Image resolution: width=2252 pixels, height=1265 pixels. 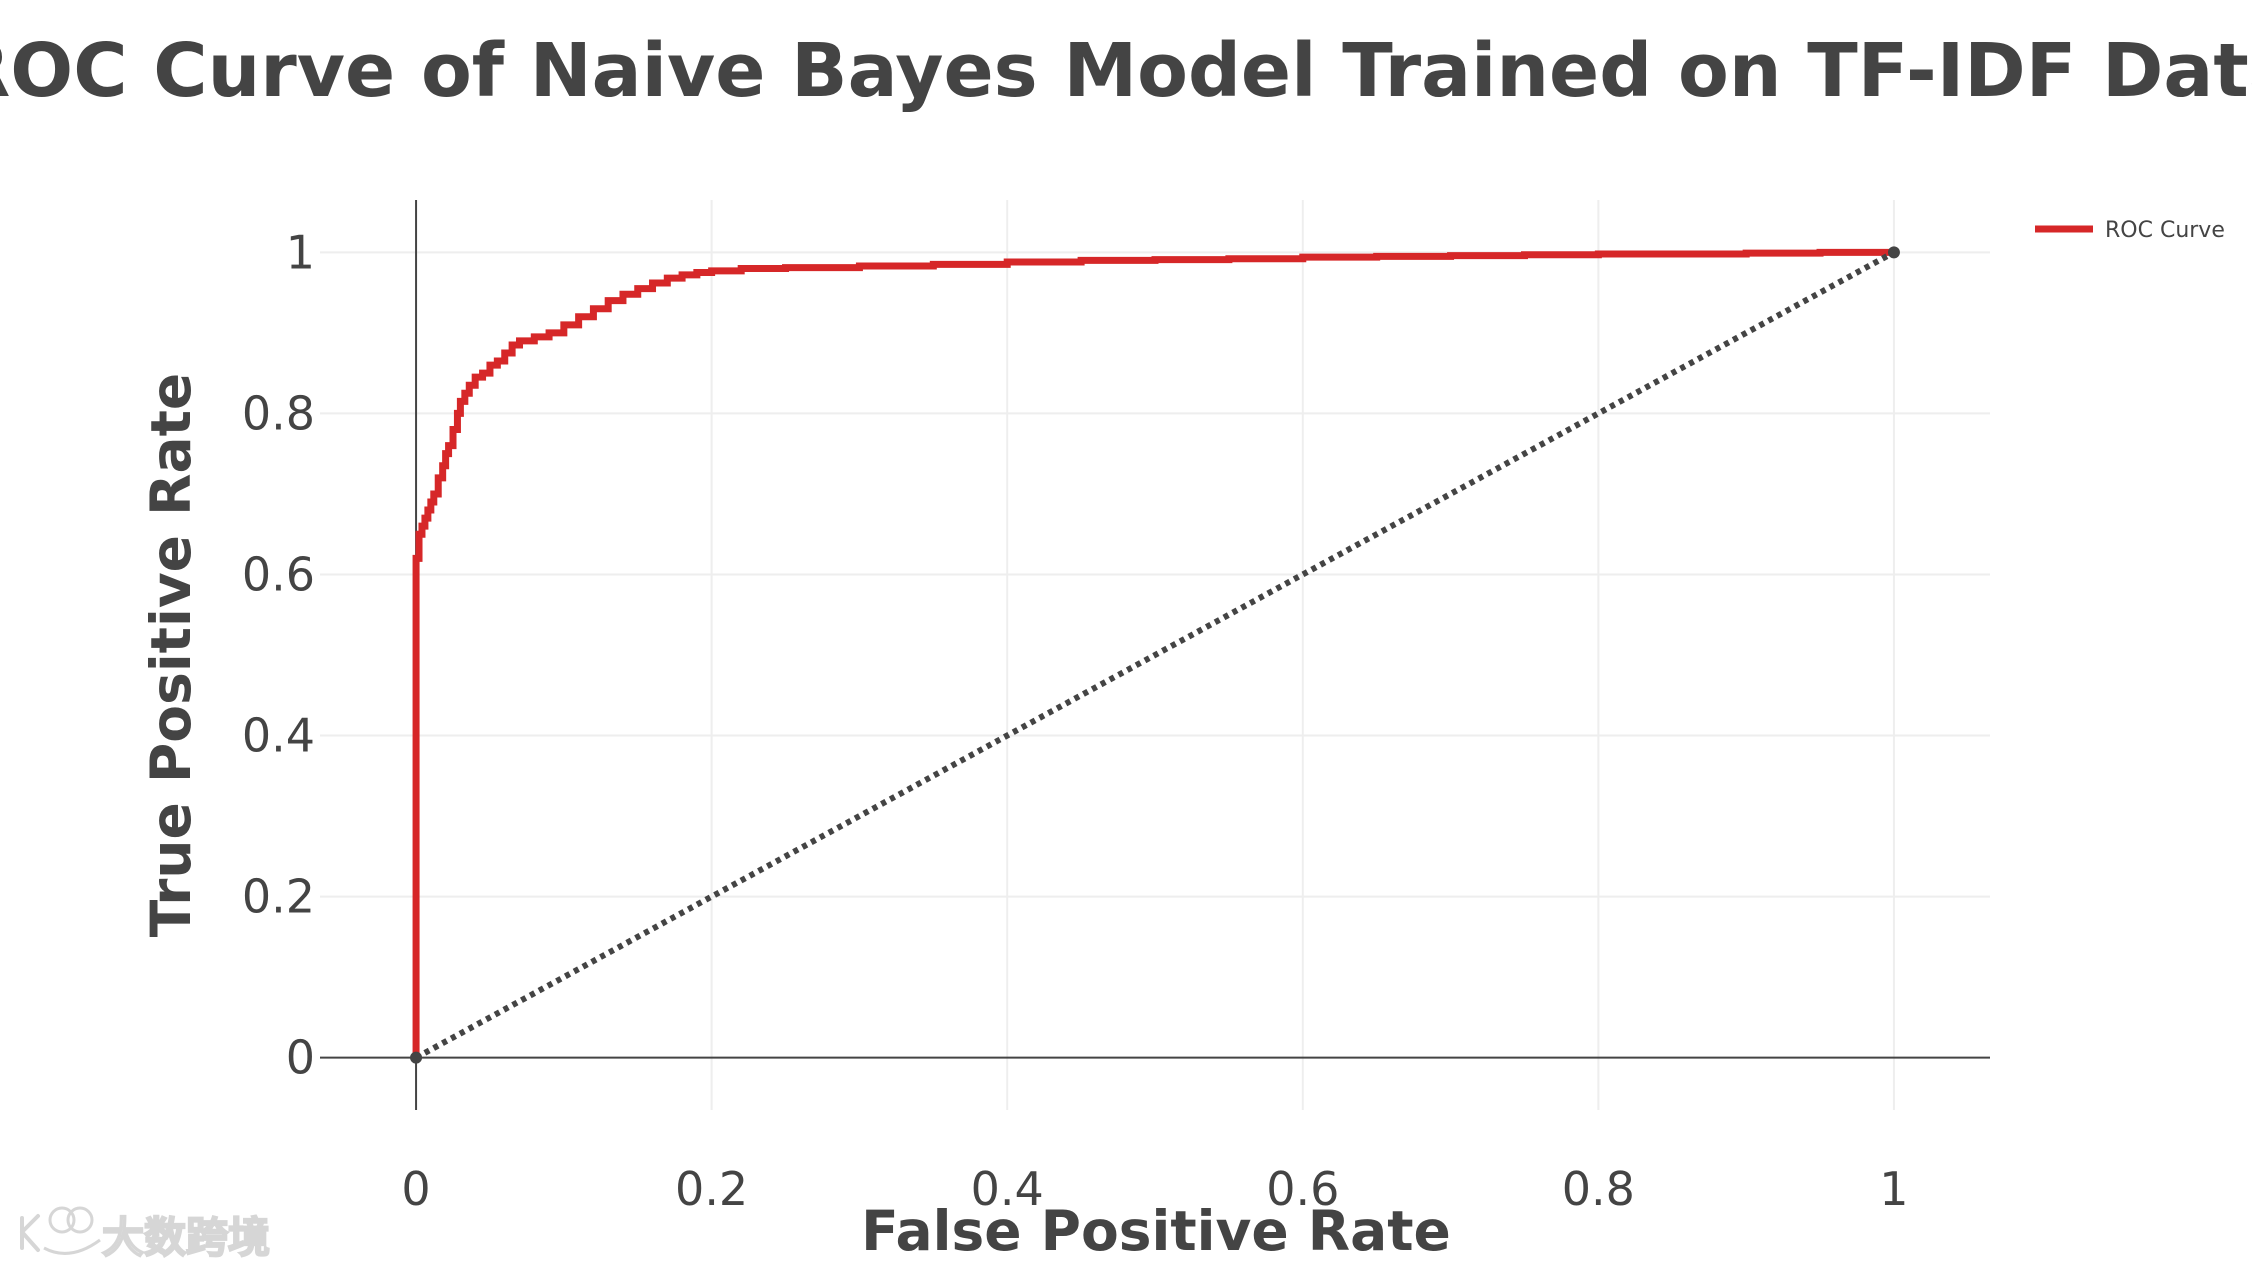 I want to click on y-tick-label-5: 1, so click(x=300, y=252).